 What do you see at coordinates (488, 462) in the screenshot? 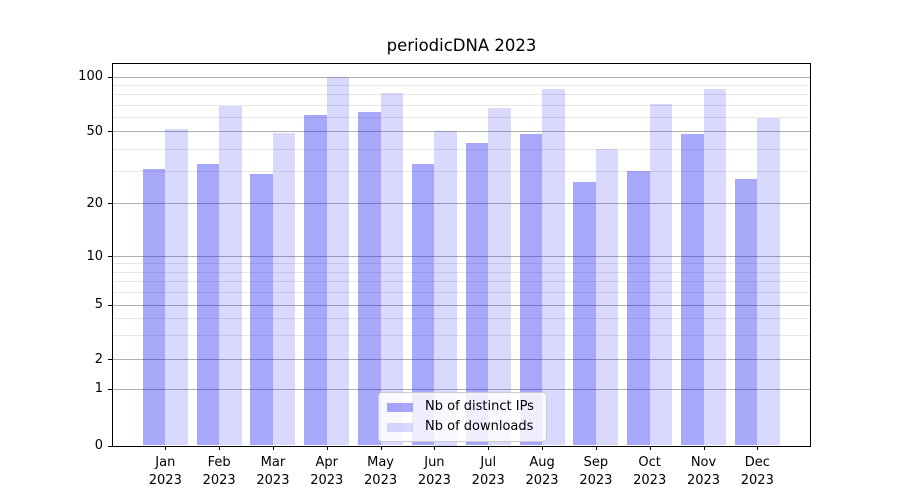
I see `x-tick-month: Jul` at bounding box center [488, 462].